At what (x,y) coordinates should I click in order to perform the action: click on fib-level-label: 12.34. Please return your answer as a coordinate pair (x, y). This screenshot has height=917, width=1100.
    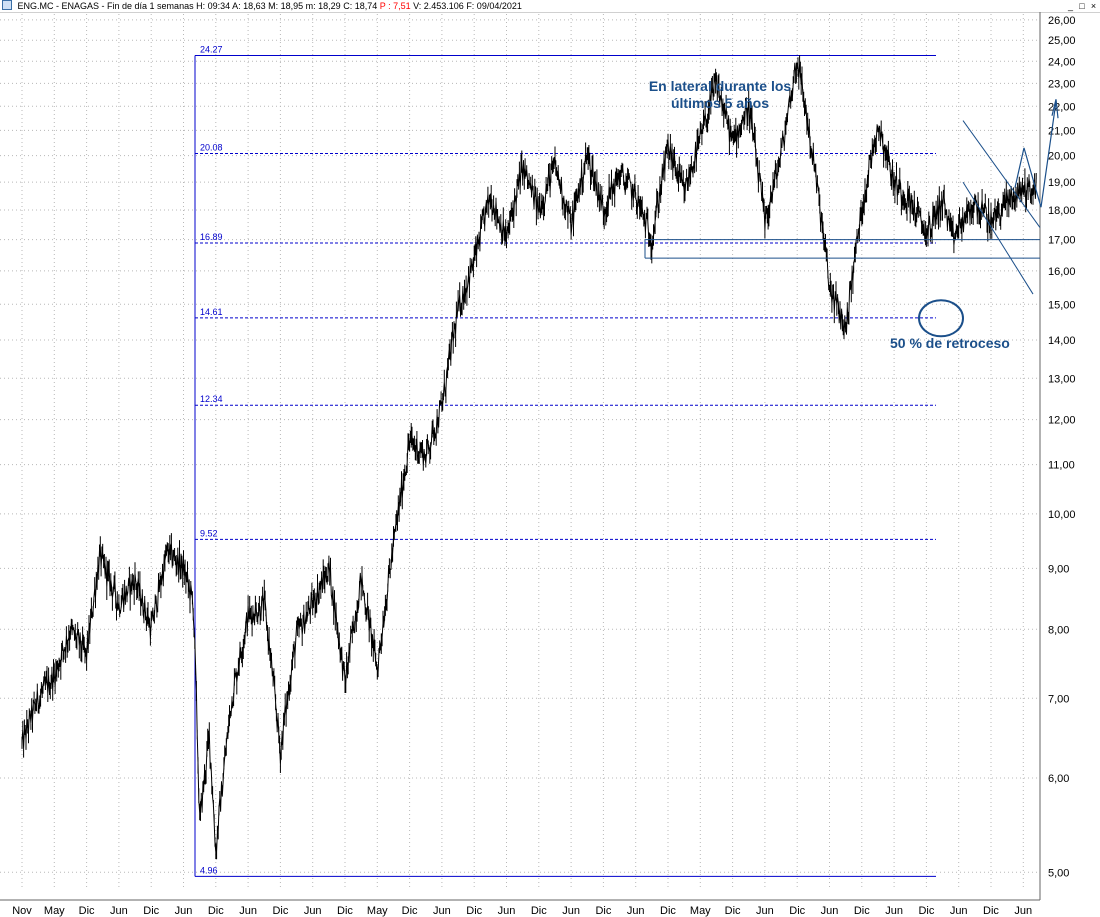
    Looking at the image, I should click on (211, 399).